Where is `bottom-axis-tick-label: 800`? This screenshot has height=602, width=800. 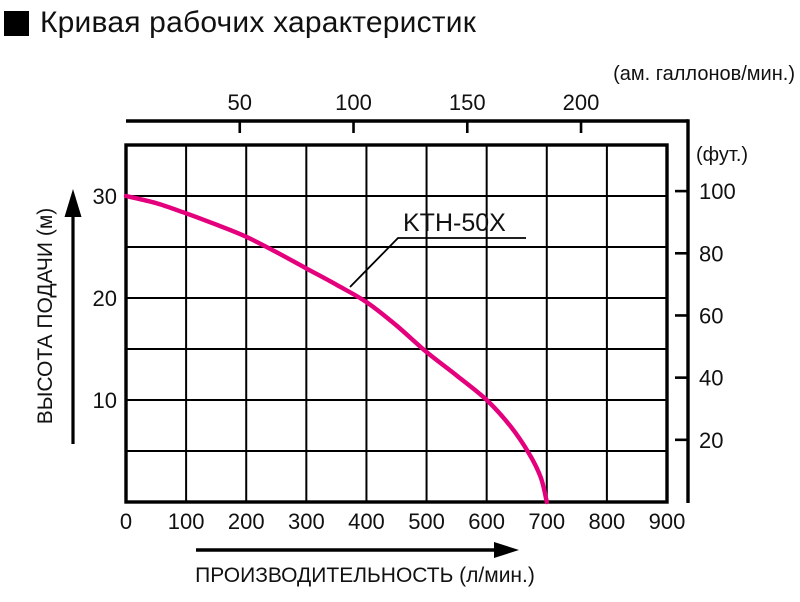 bottom-axis-tick-label: 800 is located at coordinates (607, 521).